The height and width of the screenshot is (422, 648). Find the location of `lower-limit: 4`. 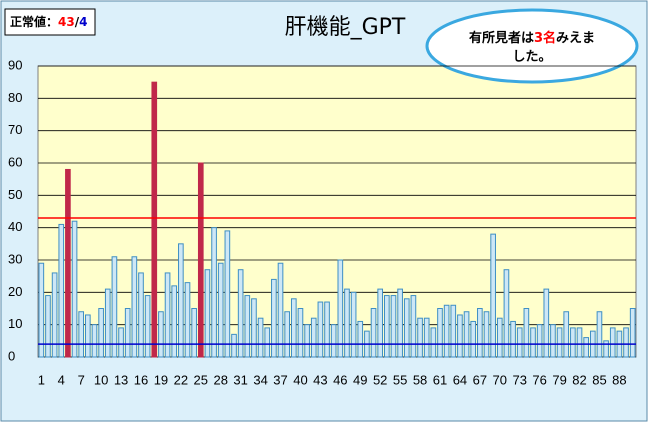

lower-limit: 4 is located at coordinates (83, 22).